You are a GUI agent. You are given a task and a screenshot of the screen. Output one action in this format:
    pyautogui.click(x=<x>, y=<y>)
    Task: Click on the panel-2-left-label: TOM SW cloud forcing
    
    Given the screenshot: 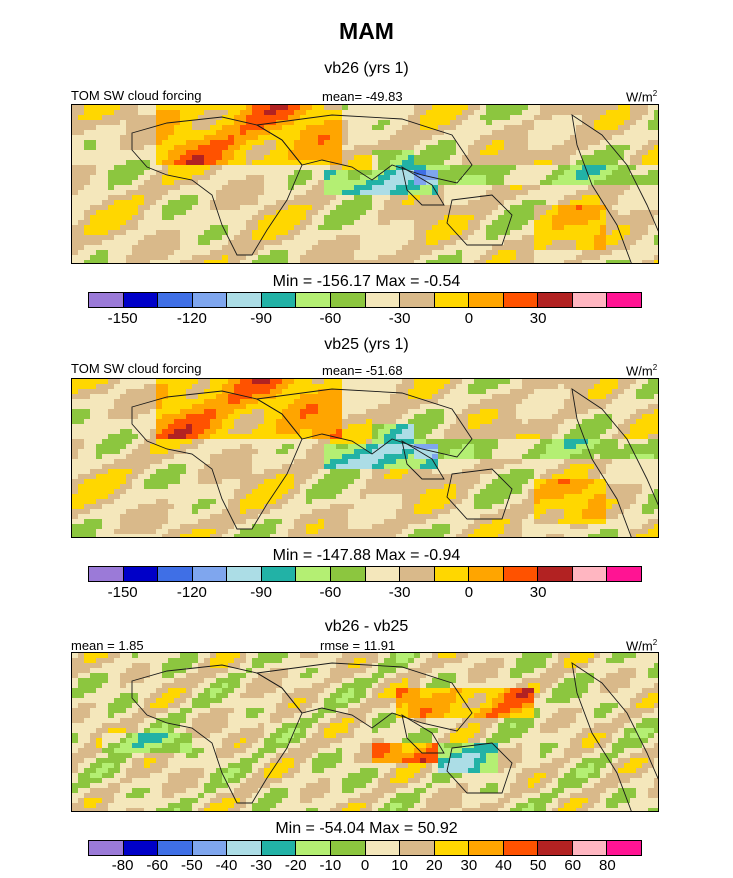 What is the action you would take?
    pyautogui.click(x=136, y=368)
    